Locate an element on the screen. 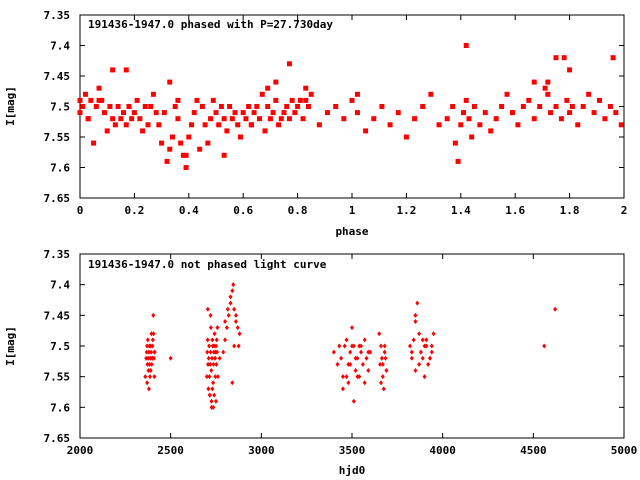 This screenshot has width=640, height=480. x-tick-label: 3500 is located at coordinates (352, 450).